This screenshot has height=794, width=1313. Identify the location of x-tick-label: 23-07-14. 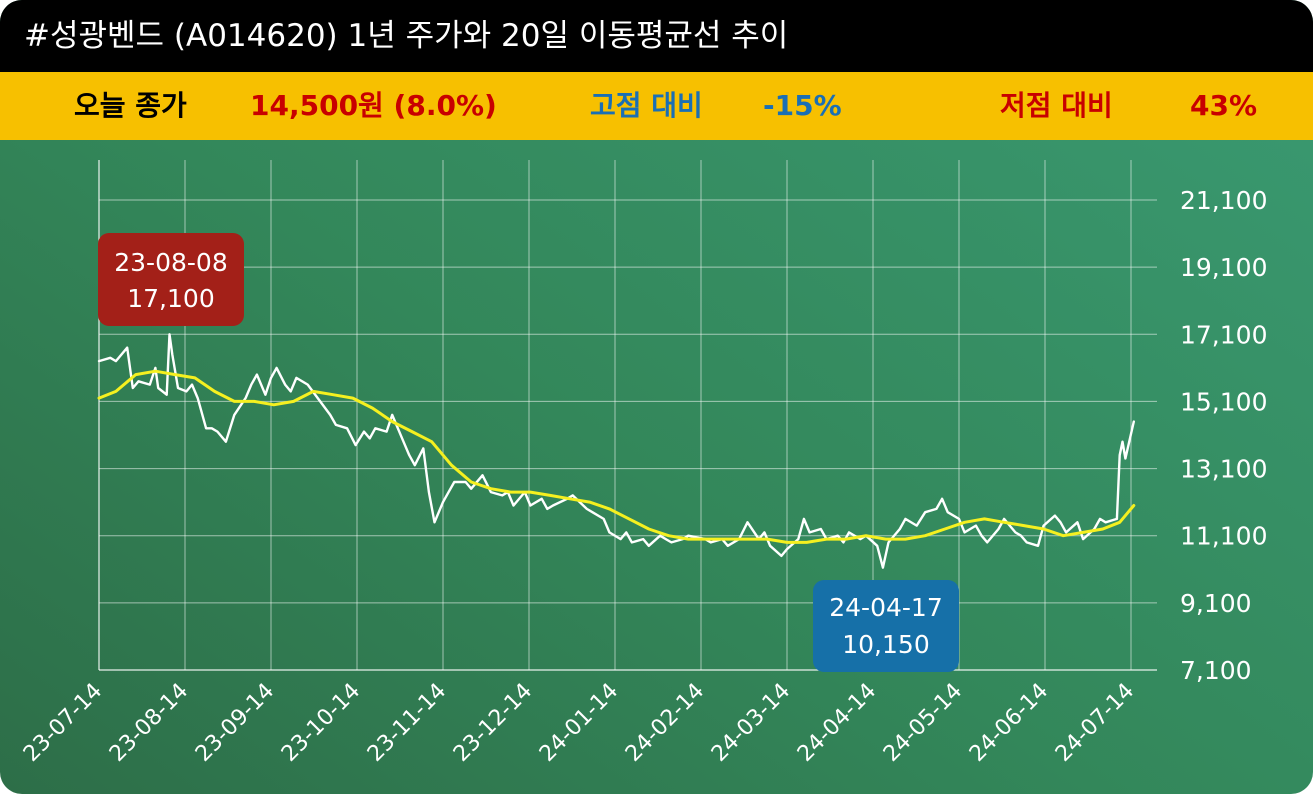
(63, 723).